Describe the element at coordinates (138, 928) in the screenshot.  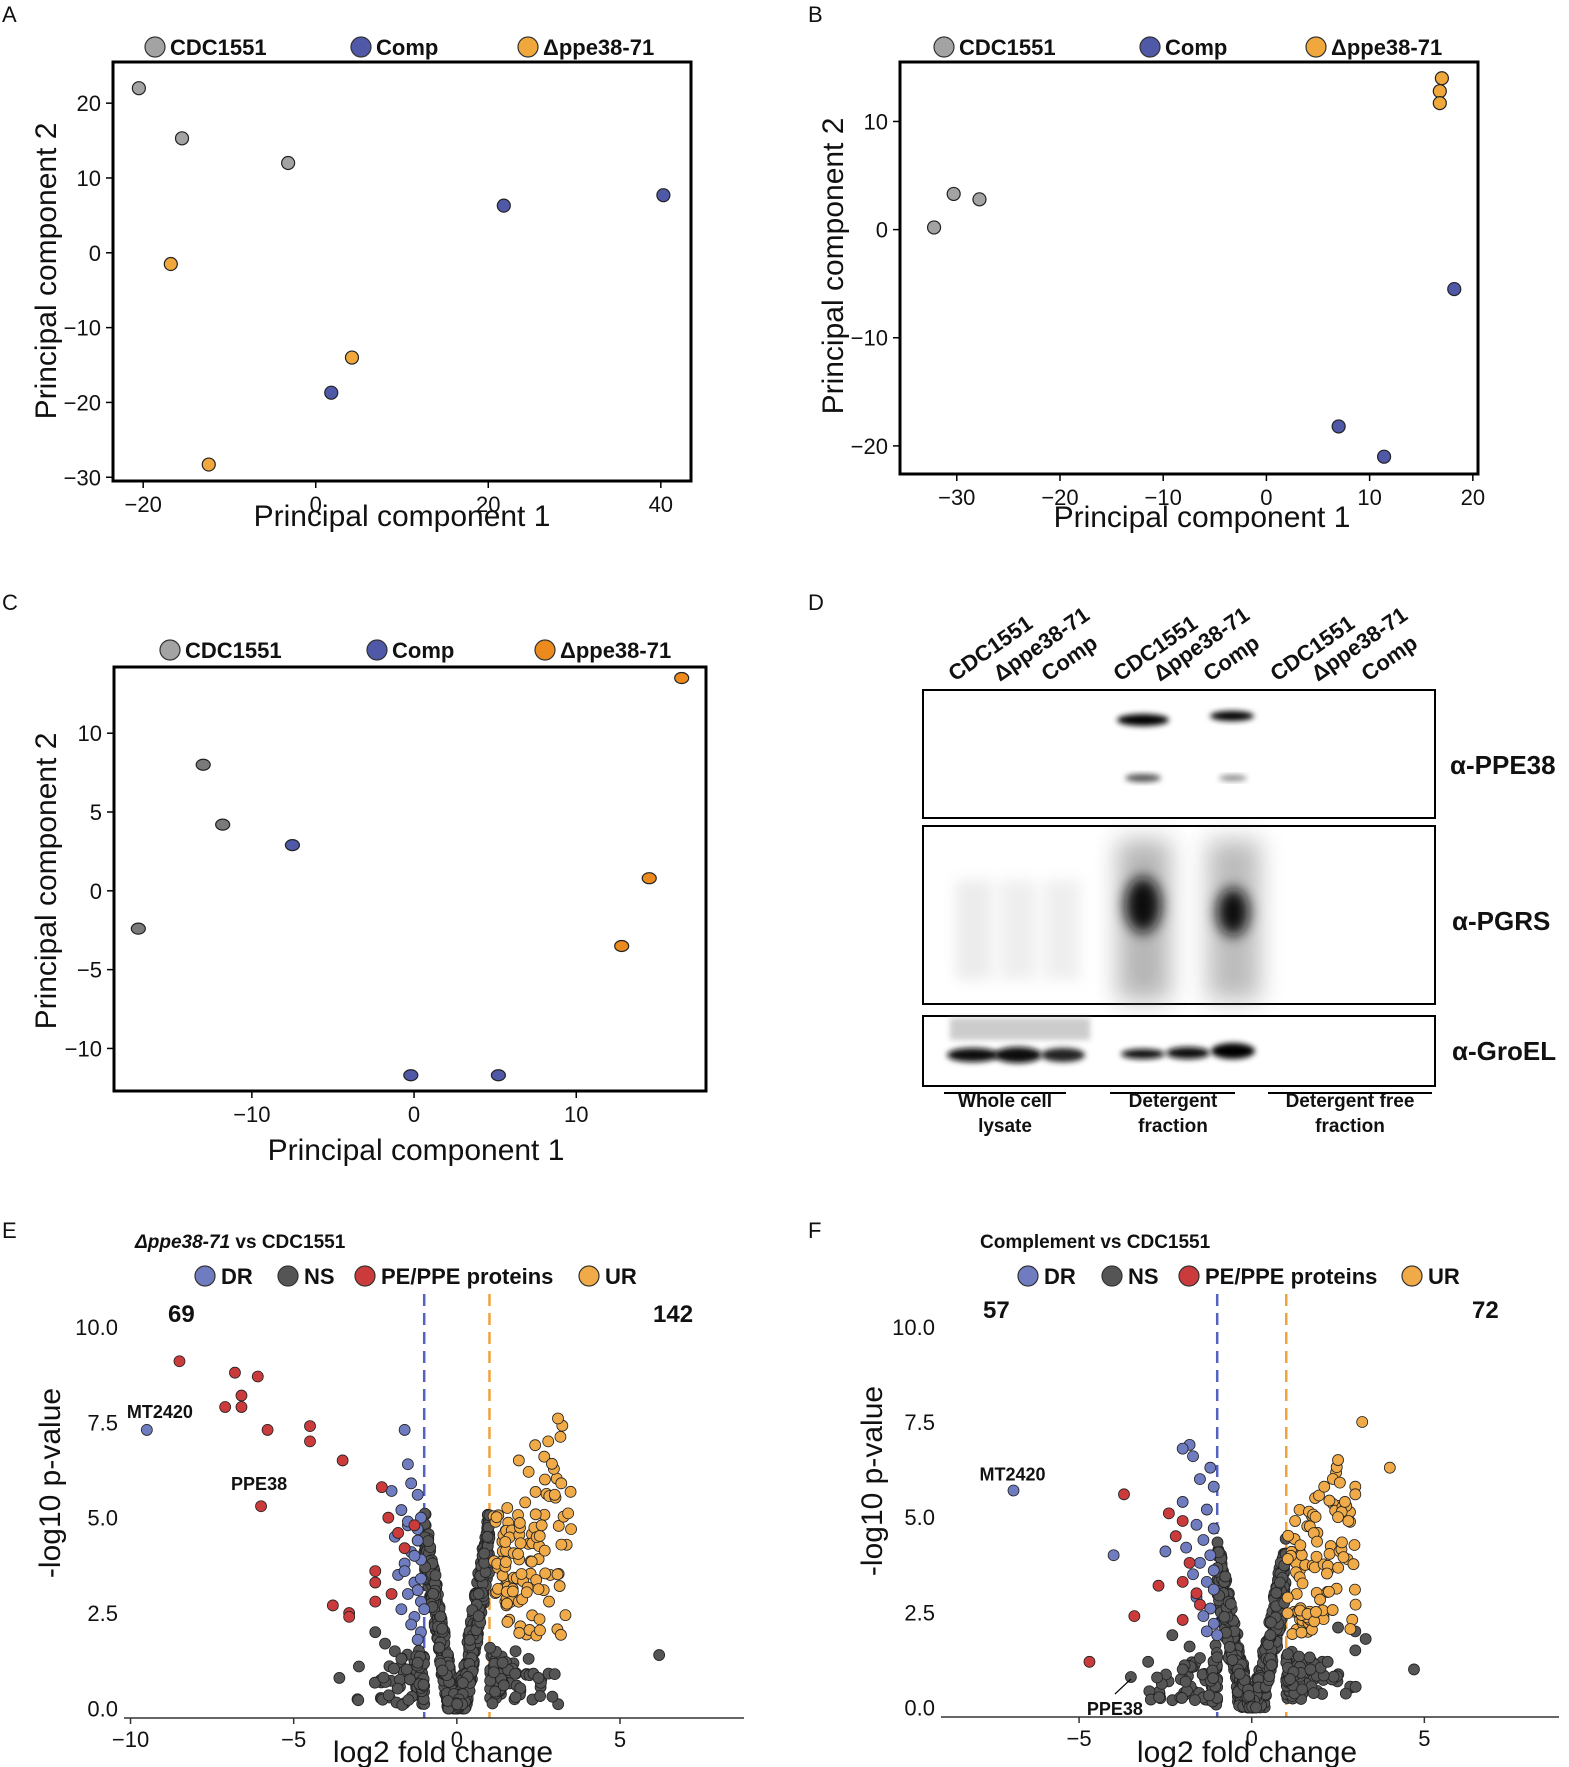
I see `data-point-cdc_dark` at that location.